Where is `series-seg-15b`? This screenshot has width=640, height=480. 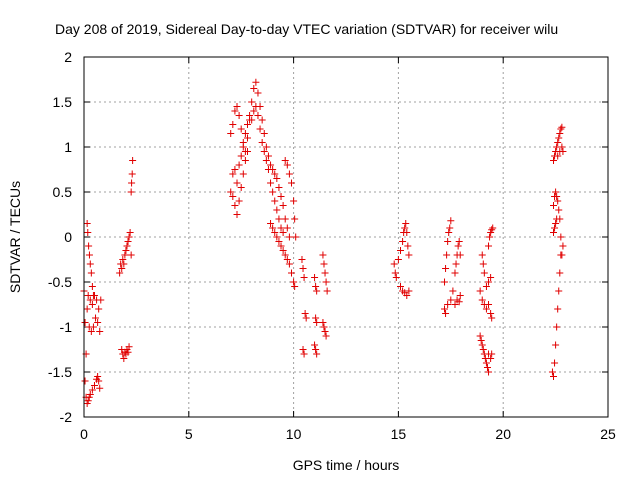 series-seg-15b is located at coordinates (404, 291).